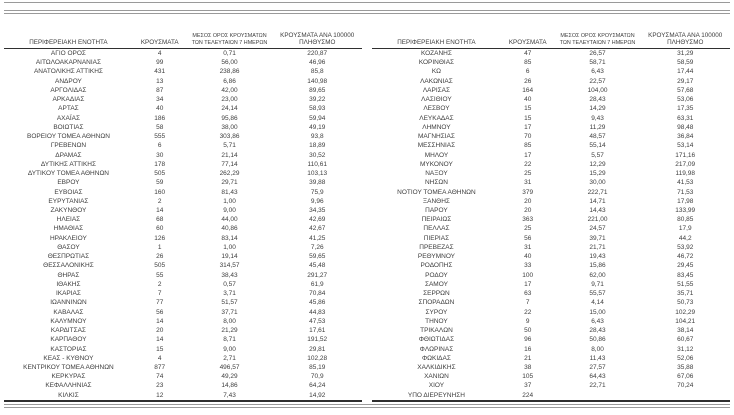 The width and height of the screenshot is (734, 415). Describe the element at coordinates (551, 228) in the screenshot. I see `table-row: ΠΕΛΛΑΣ 25 24,57 17,9` at that location.